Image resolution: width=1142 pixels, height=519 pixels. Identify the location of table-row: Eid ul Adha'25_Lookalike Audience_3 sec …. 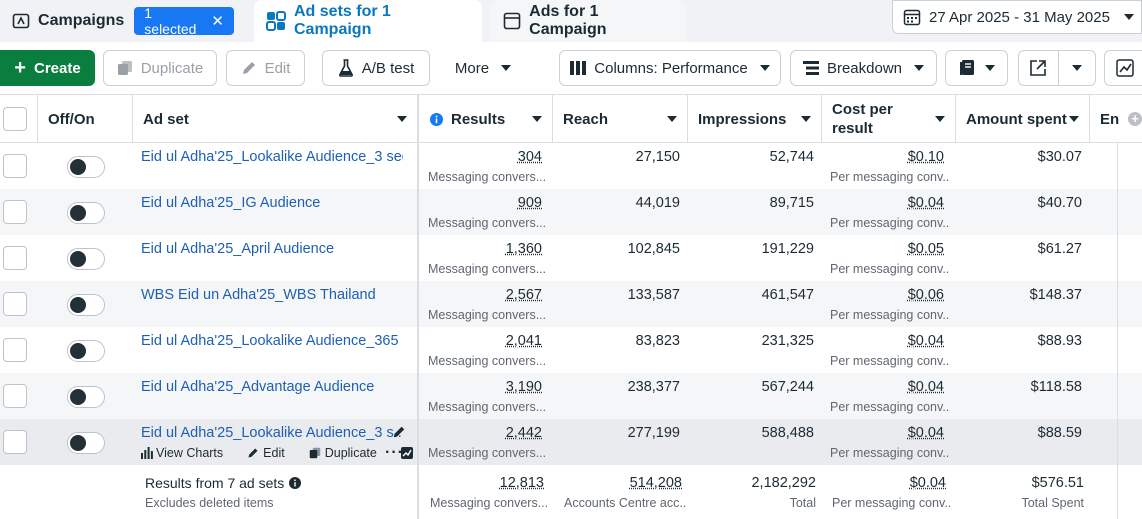
(571, 166).